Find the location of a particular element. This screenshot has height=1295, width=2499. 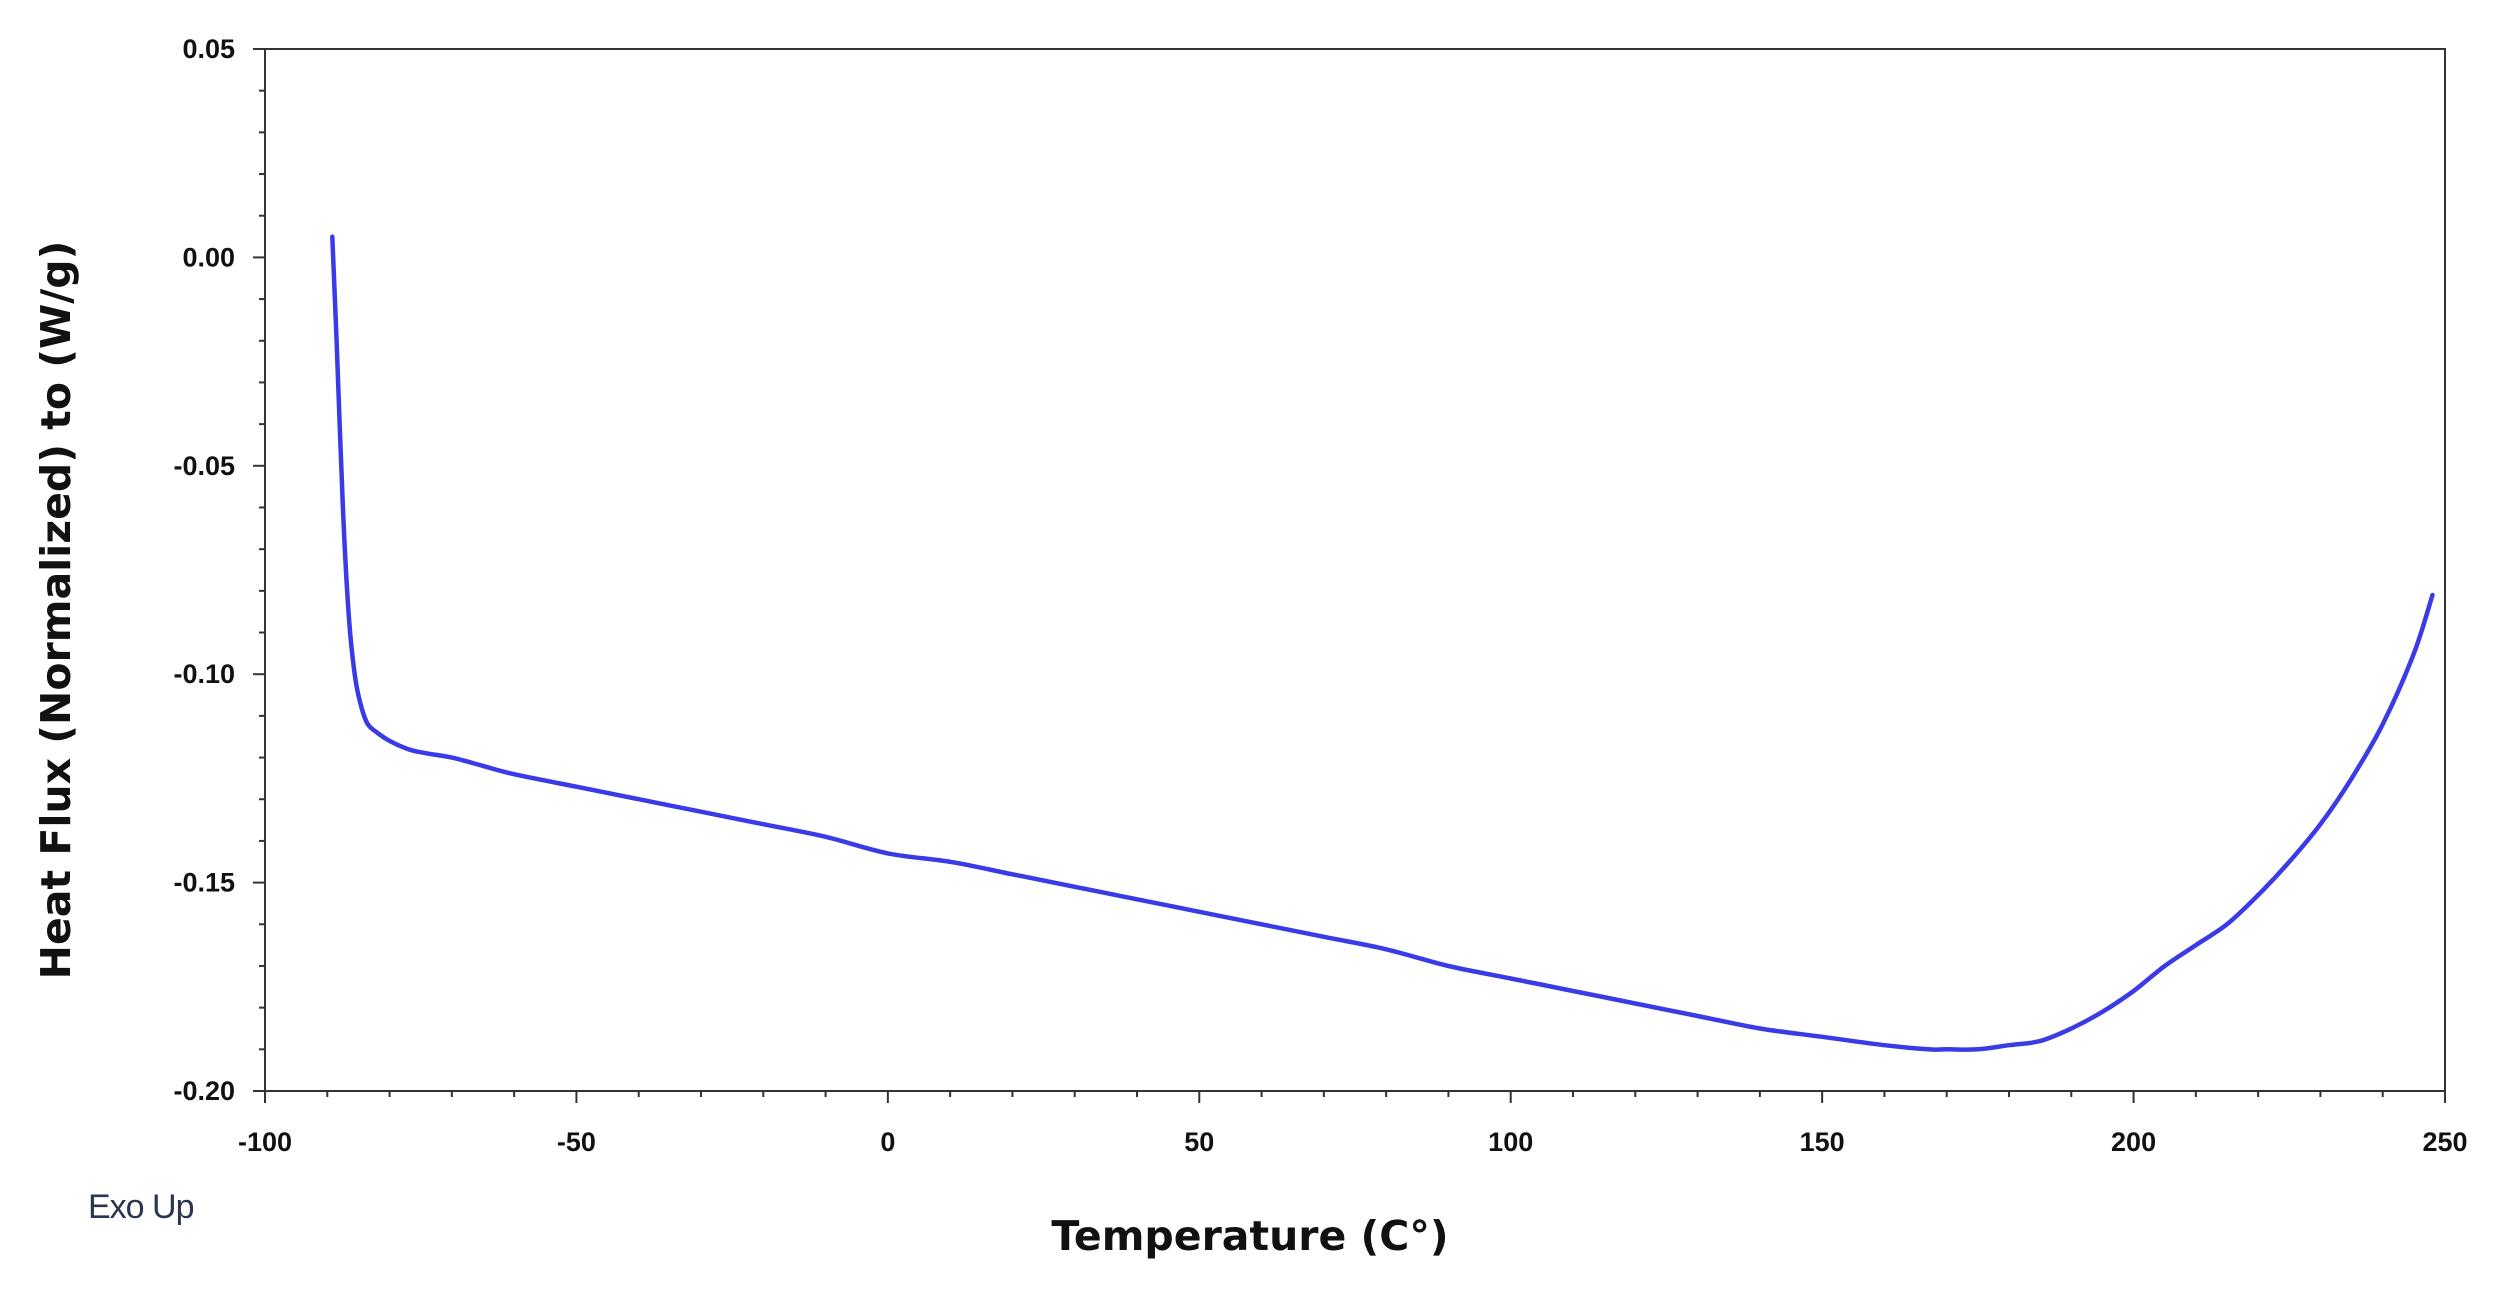

x-tick-label: 250 is located at coordinates (2444, 1142).